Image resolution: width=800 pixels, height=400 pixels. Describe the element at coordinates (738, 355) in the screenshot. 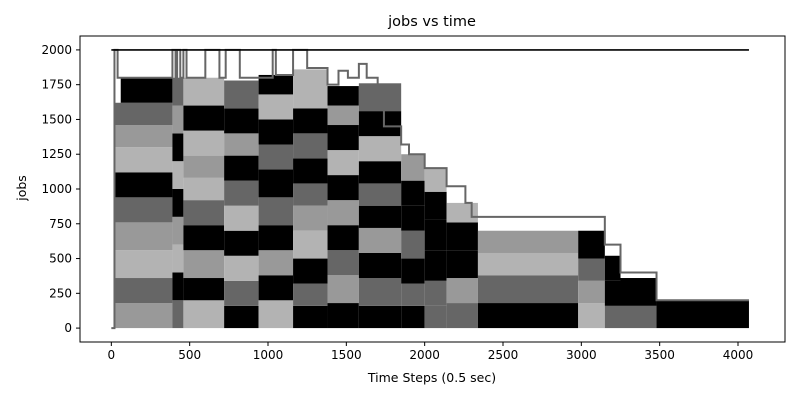

I see `x-tick-label: 4000` at that location.